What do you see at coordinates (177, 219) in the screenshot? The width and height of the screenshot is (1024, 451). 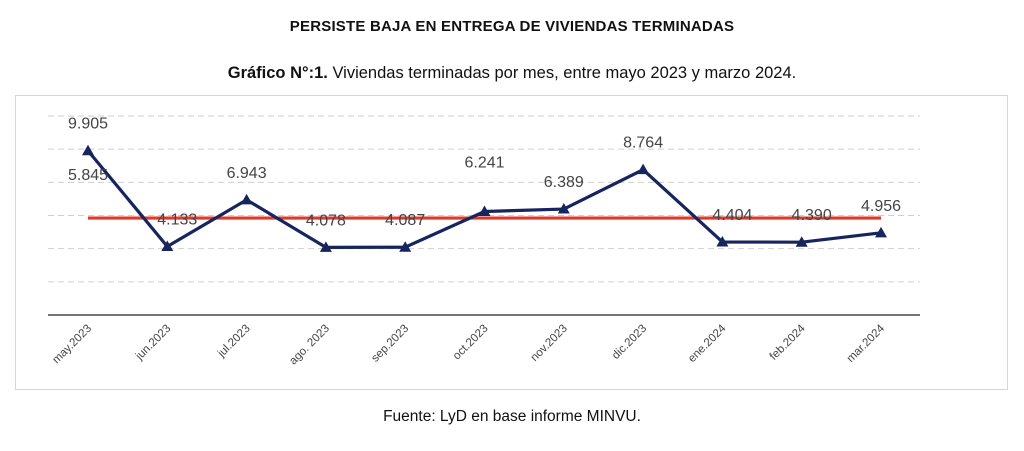 I see `data-label-1: 4.133` at bounding box center [177, 219].